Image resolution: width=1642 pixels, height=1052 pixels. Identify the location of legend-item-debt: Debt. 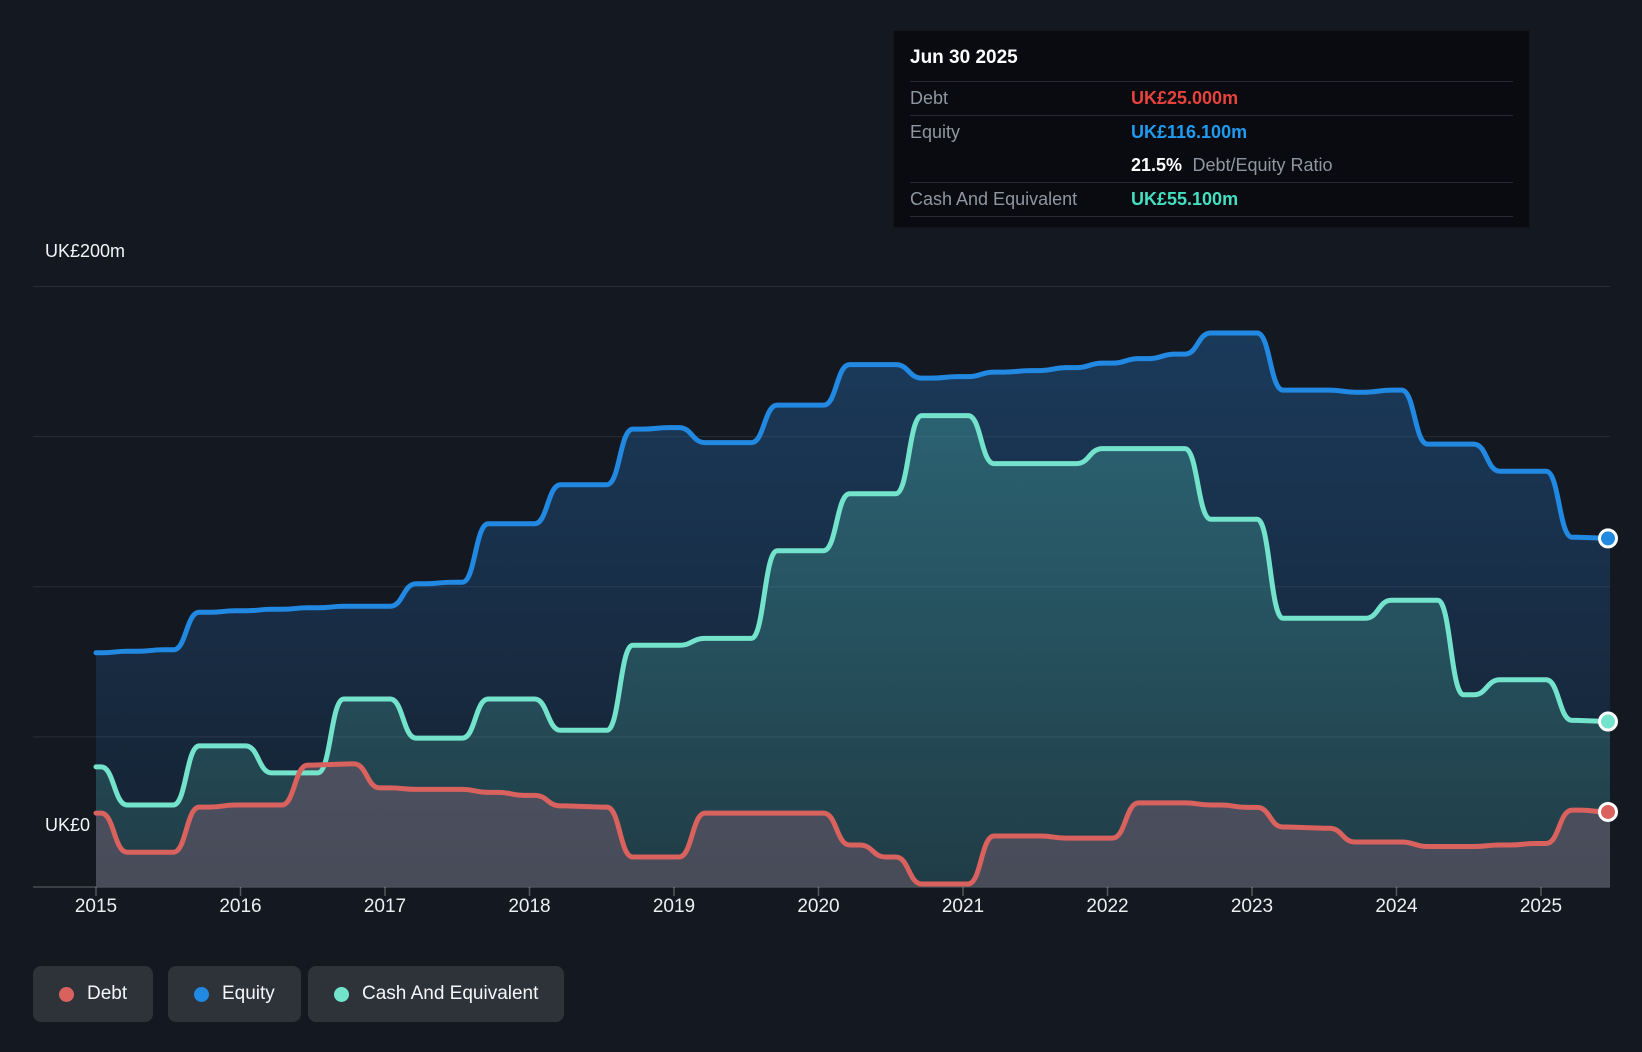
(93, 994).